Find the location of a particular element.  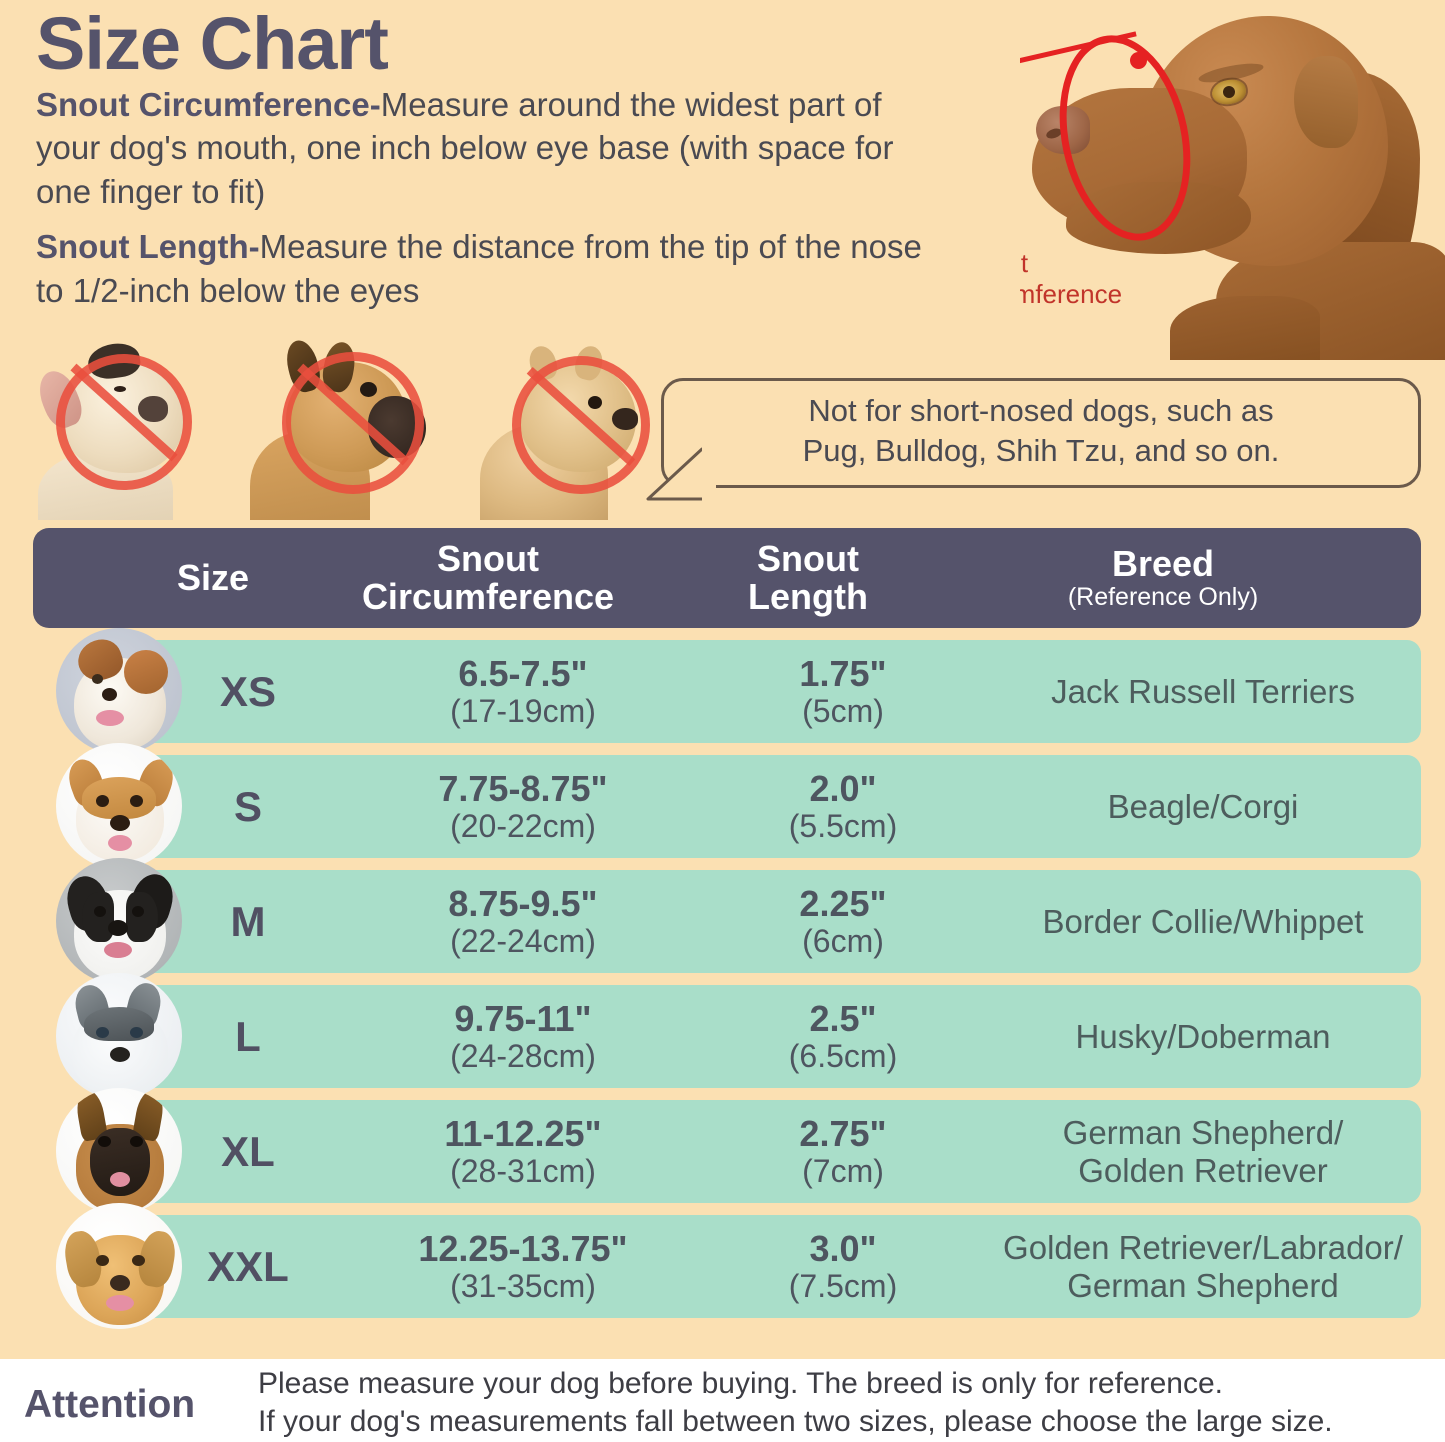

breed-thumbnail-german-shepherd is located at coordinates (119, 1151).